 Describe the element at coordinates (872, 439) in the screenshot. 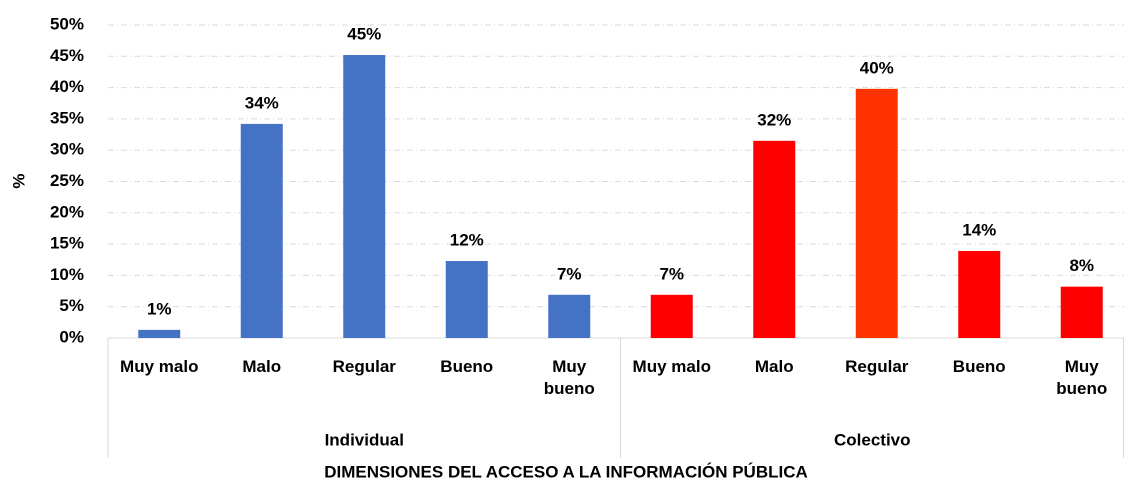

I see `group-label: Colectivo` at that location.